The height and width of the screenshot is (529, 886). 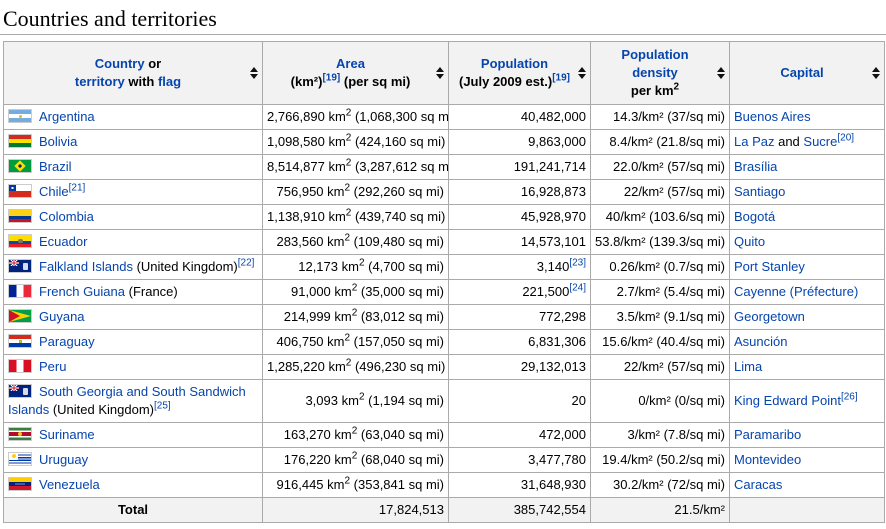 What do you see at coordinates (133, 510) in the screenshot?
I see `total-label-cell: Total` at bounding box center [133, 510].